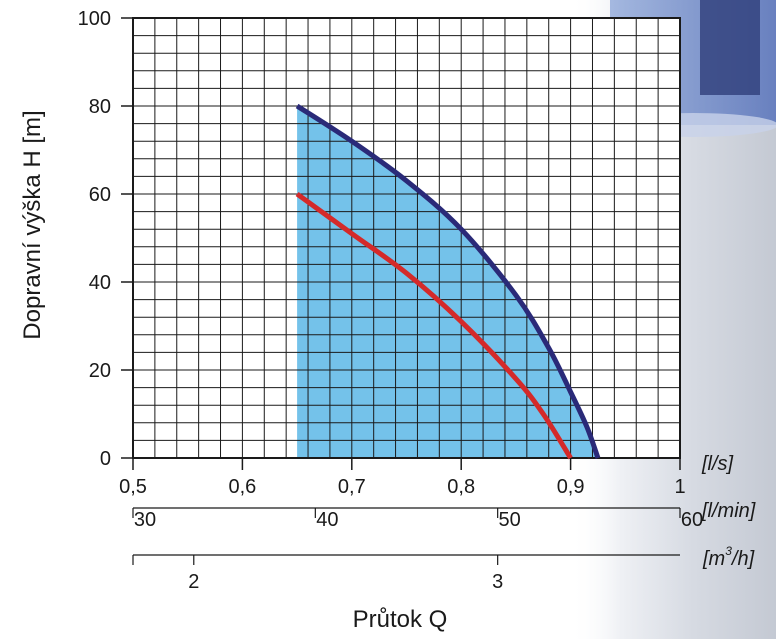 This screenshot has width=776, height=639. Describe the element at coordinates (692, 520) in the screenshot. I see `x-tick-label-lmin: 60` at that location.